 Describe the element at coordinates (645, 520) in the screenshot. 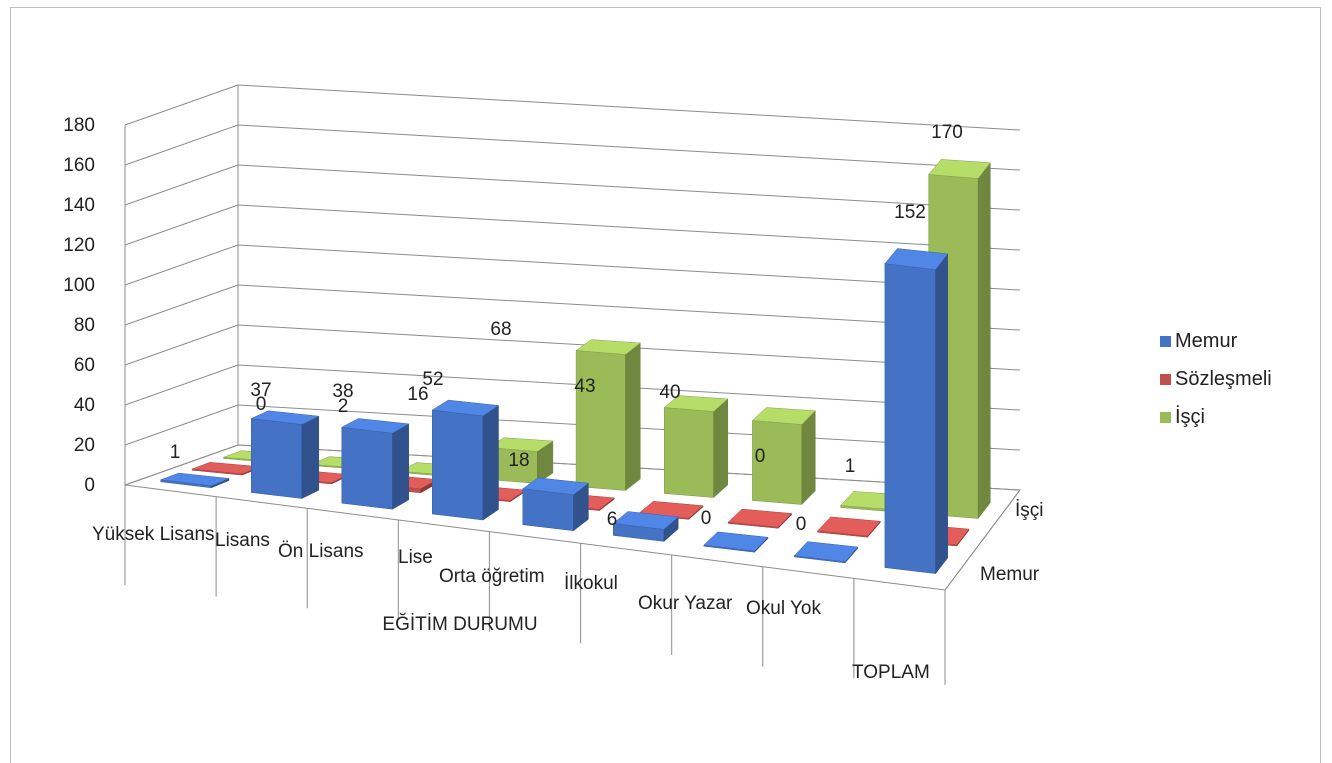

I see `bar-memur-ilkokul-top` at that location.